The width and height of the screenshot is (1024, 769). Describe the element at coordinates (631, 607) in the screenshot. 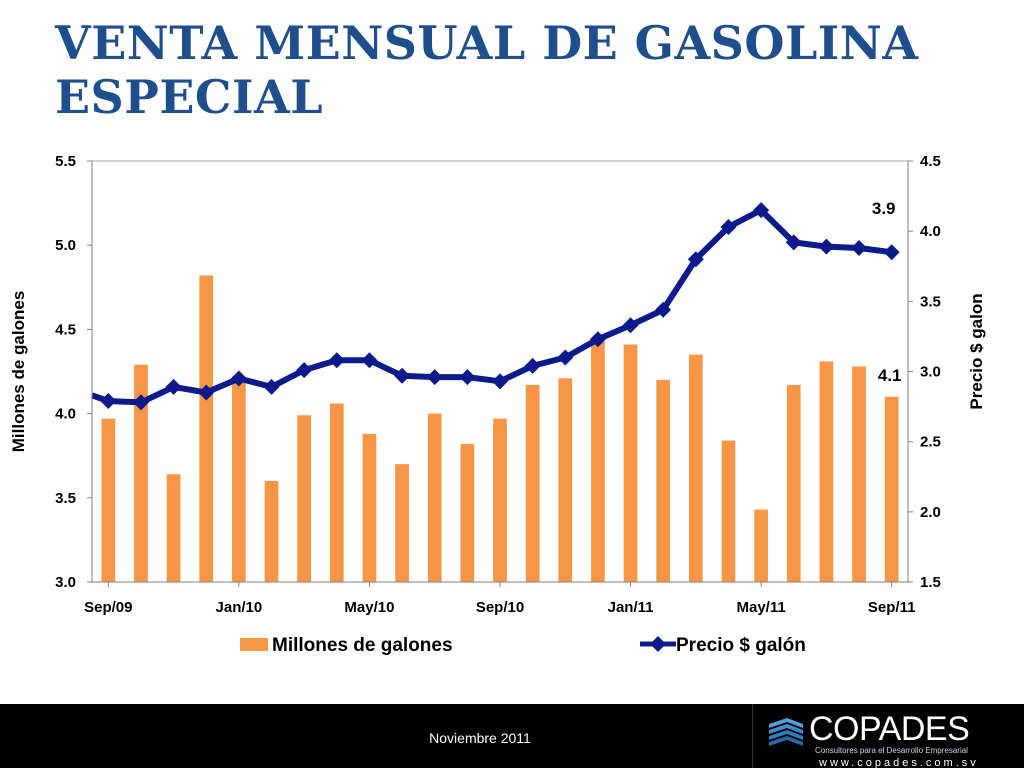

I see `x-tick-label: Jan/11` at that location.